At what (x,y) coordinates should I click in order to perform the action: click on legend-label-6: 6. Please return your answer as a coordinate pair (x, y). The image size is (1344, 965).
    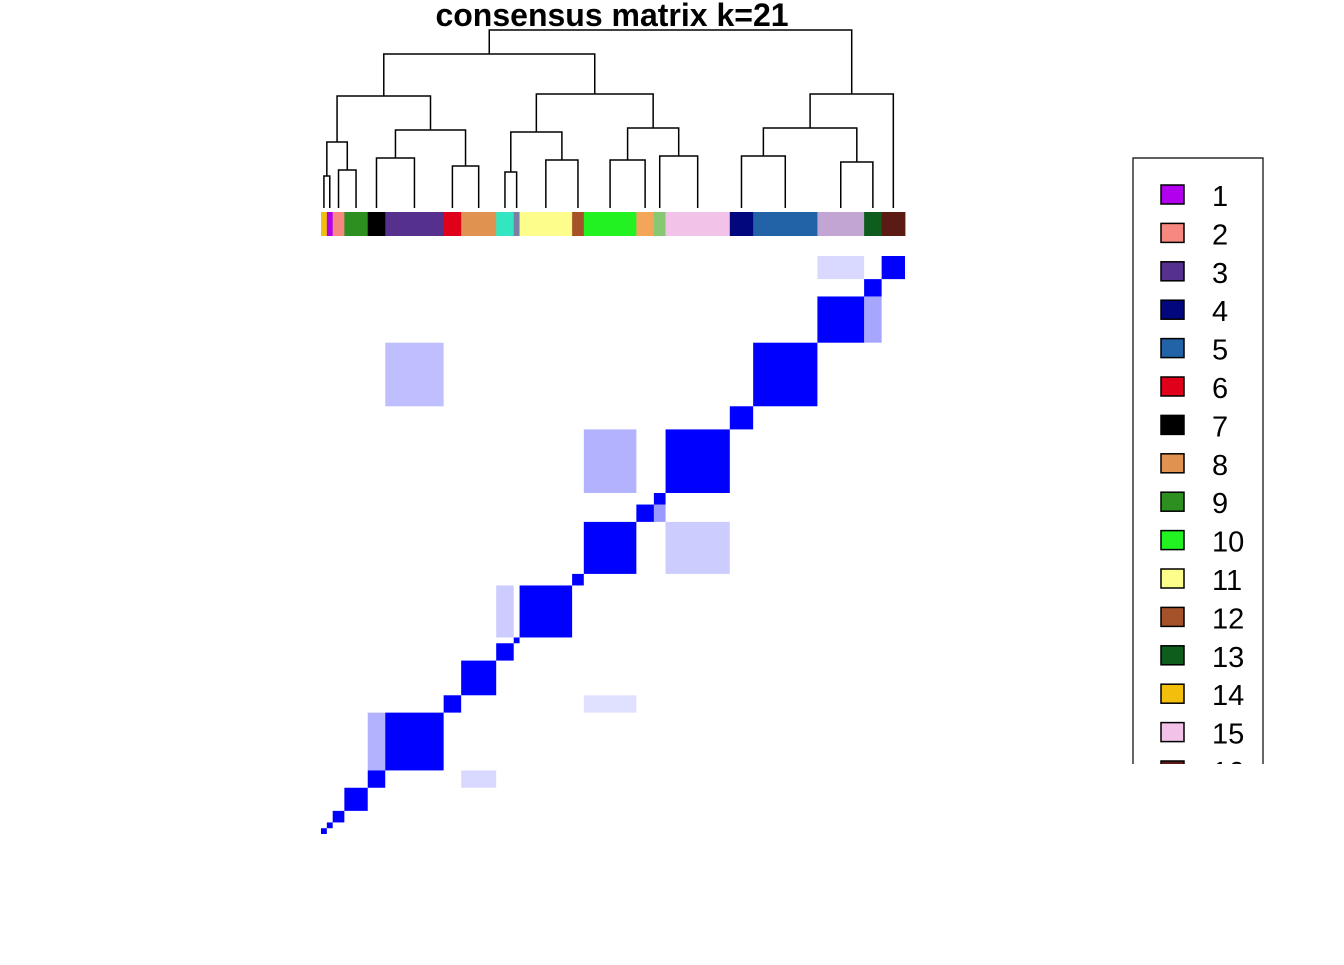
    Looking at the image, I should click on (1220, 389).